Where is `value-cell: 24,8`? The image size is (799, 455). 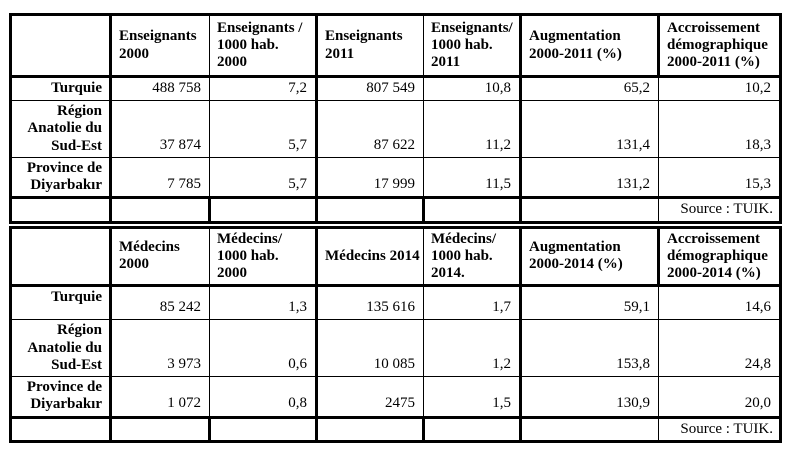
value-cell: 24,8 is located at coordinates (719, 348).